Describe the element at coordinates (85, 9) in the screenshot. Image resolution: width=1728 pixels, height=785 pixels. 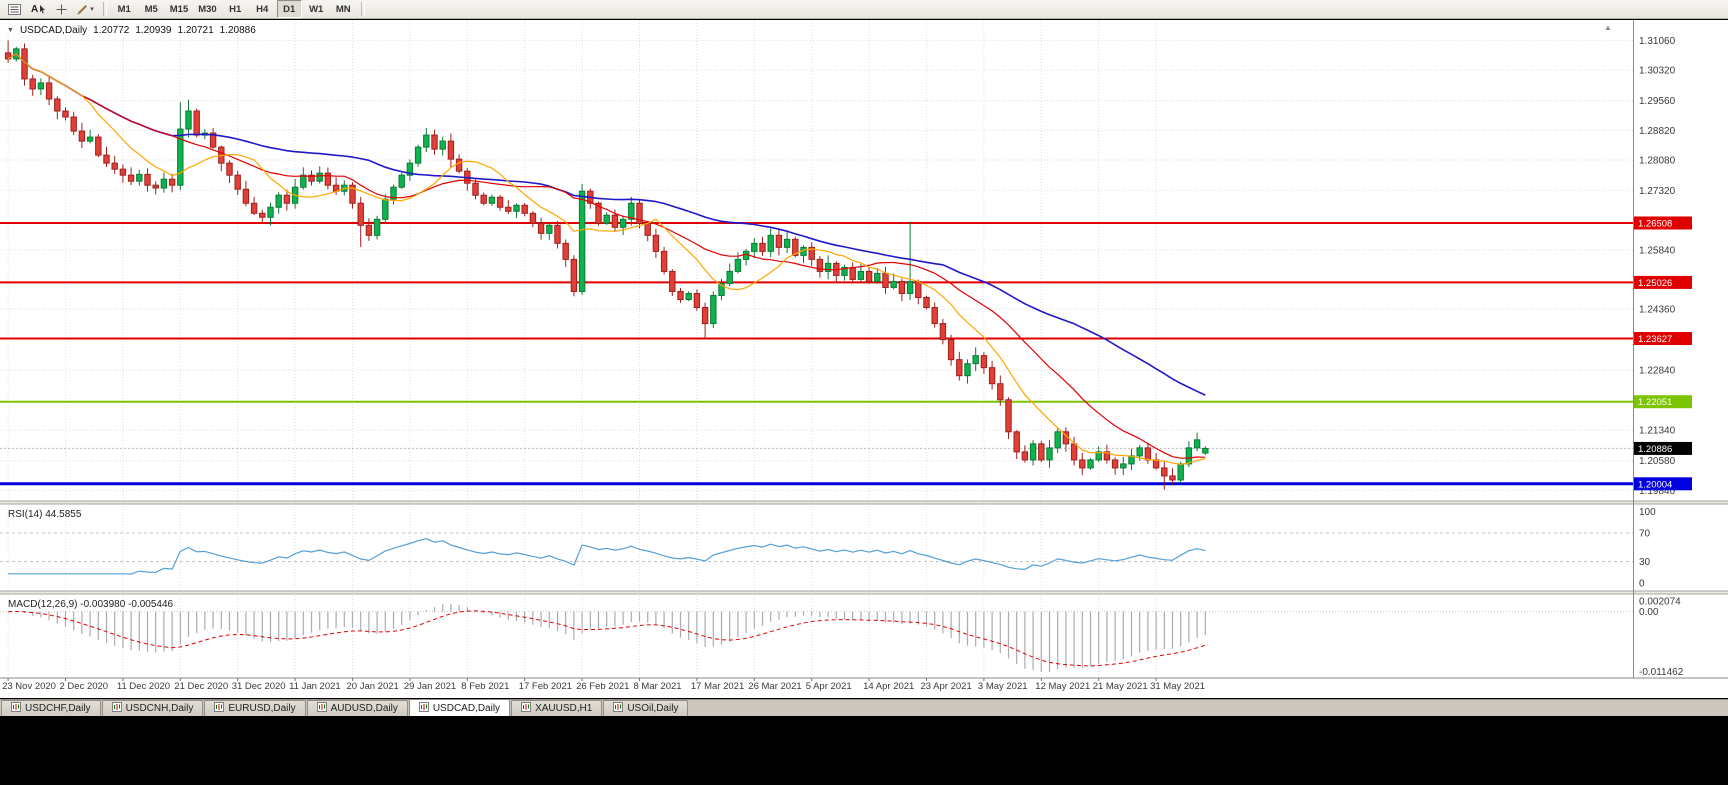
I see `draw-tool-button: ▾` at that location.